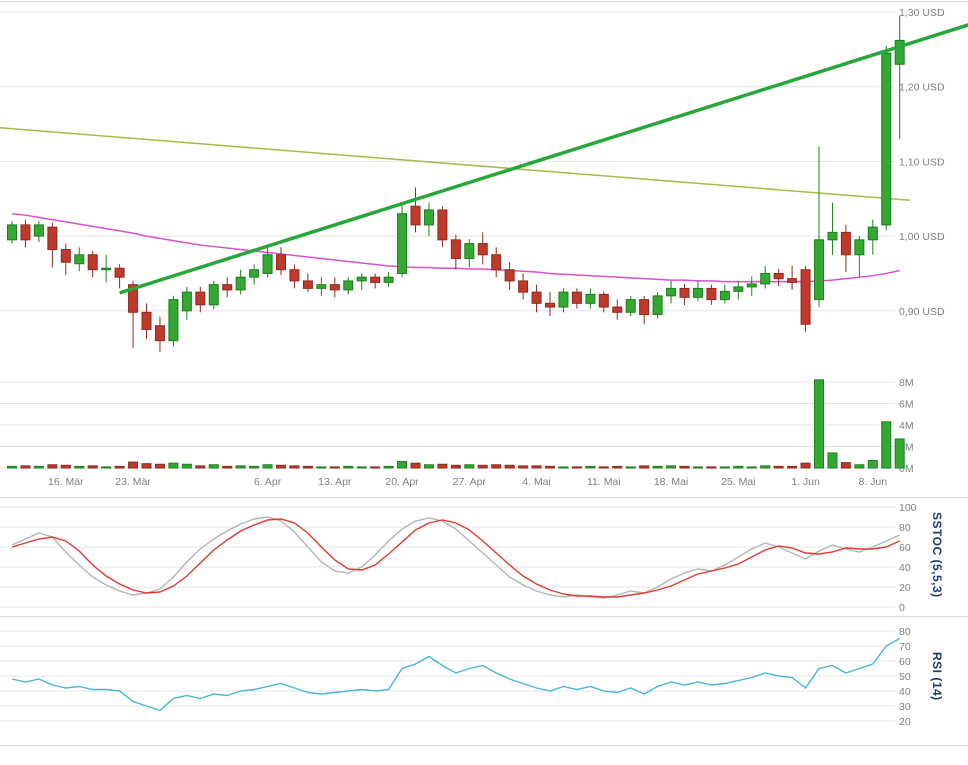  I want to click on rsi-panel: 80 70 60 50 40 30 20, so click(455, 677).